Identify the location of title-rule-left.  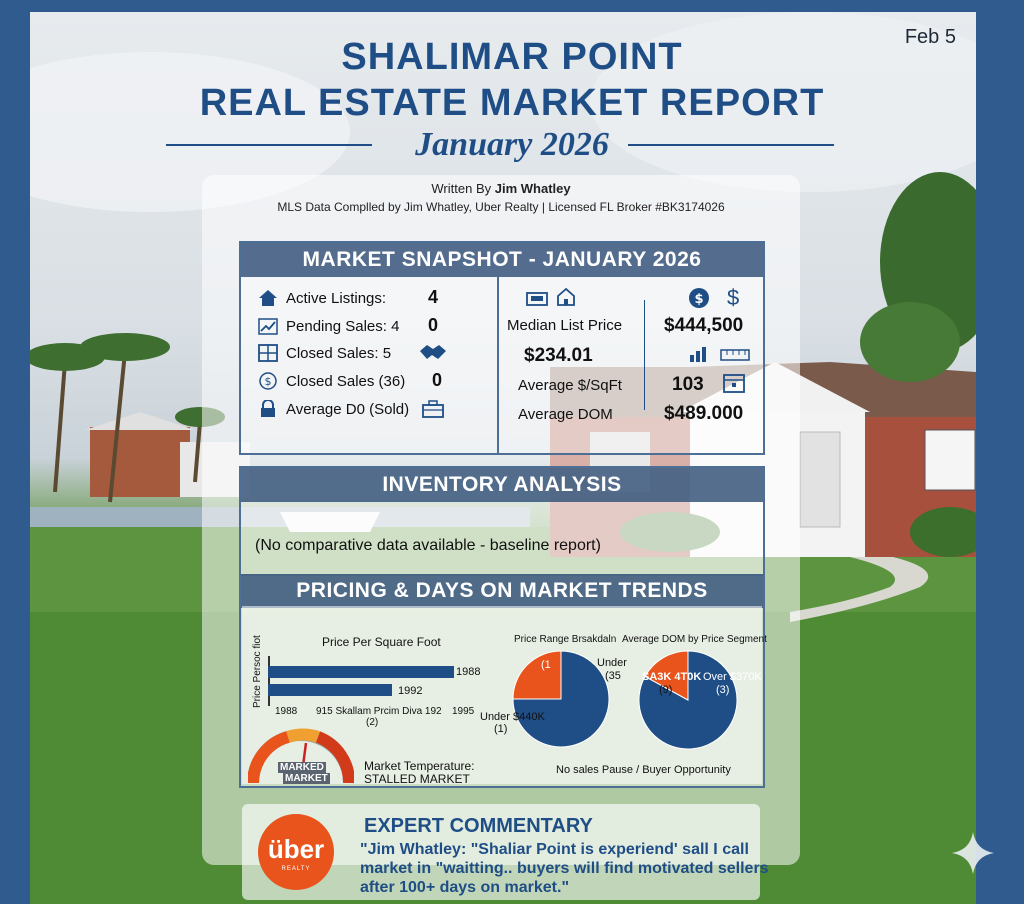
(269, 145).